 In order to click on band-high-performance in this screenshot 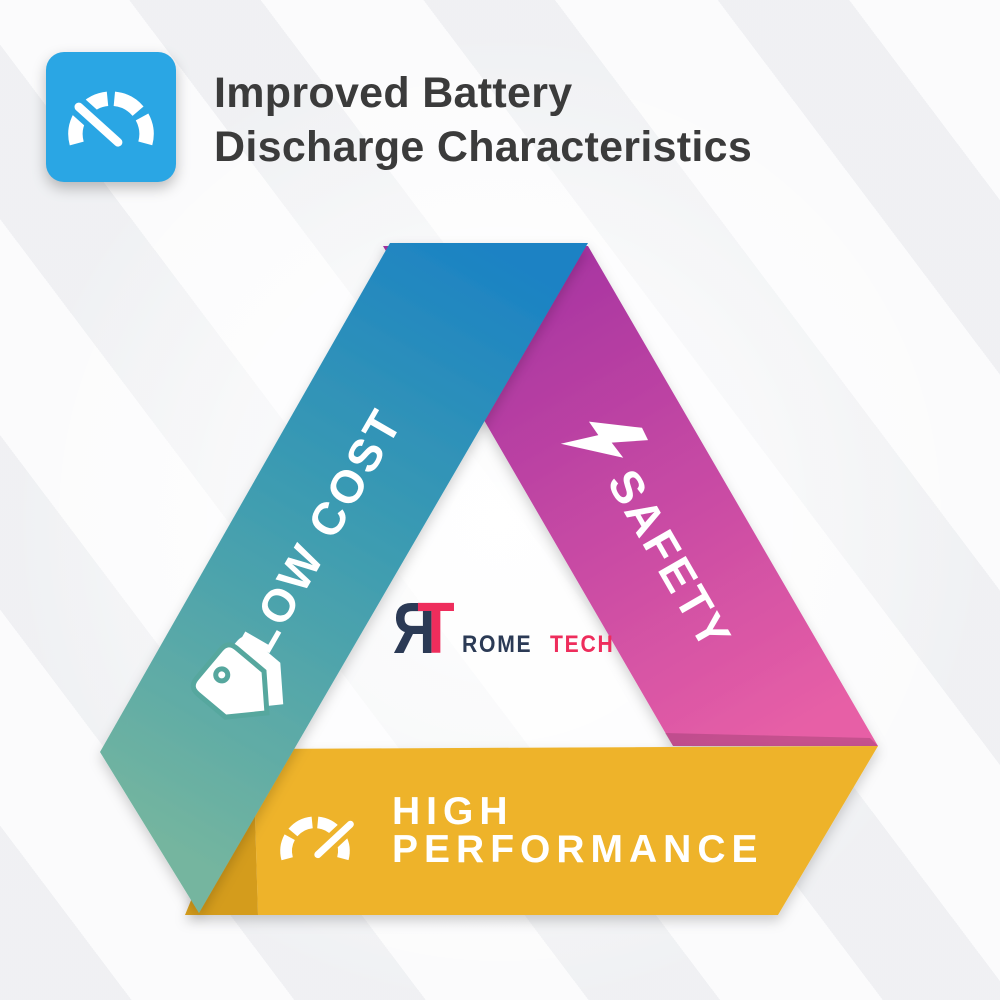, I will do `click(565, 830)`.